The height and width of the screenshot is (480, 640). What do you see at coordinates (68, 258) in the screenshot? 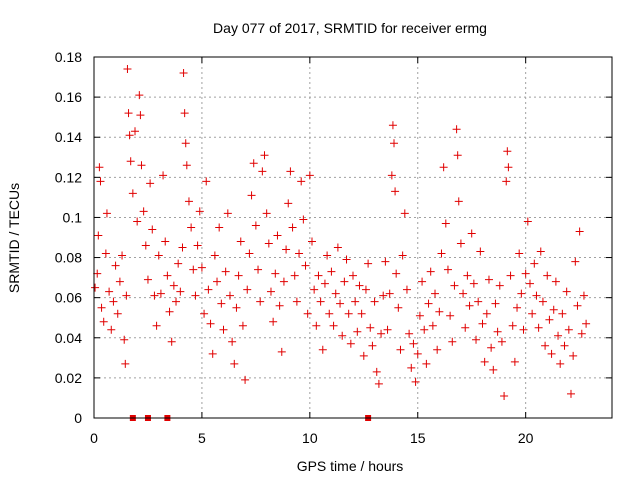
I see `y-tick-label: 0.08` at bounding box center [68, 258].